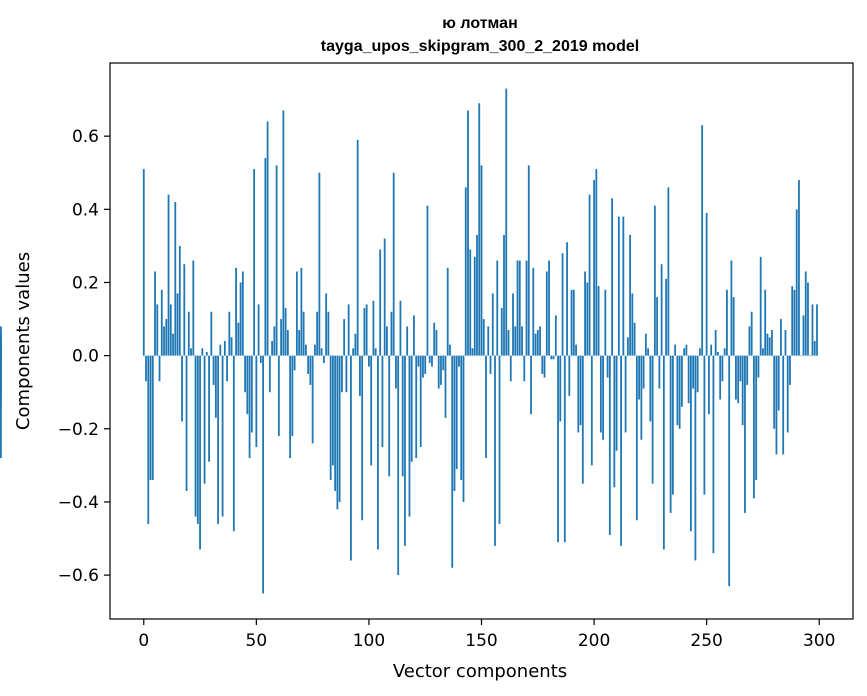 Image resolution: width=867 pixels, height=696 pixels. Describe the element at coordinates (486, 635) in the screenshot. I see `x-axis-ticks: 0 50 100 150 200 250 300` at that location.